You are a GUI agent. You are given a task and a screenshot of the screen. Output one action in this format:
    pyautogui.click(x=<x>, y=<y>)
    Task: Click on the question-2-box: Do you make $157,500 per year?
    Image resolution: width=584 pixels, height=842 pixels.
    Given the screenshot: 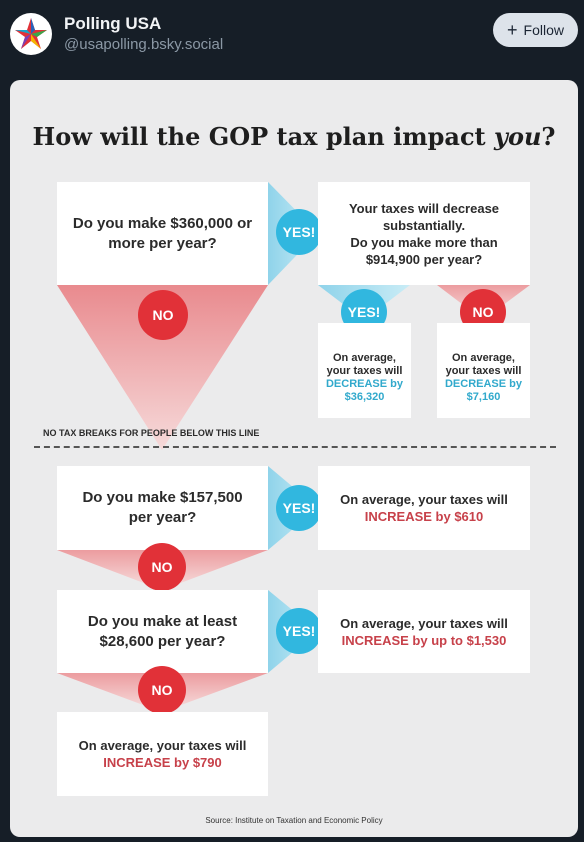 What is the action you would take?
    pyautogui.click(x=162, y=508)
    